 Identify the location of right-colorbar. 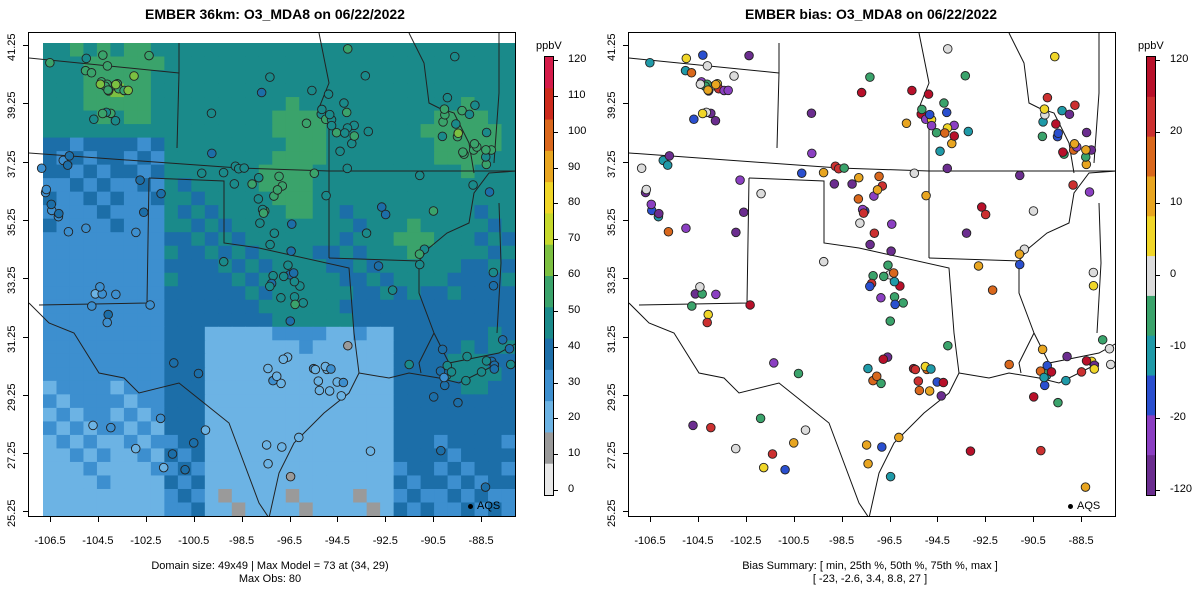
(1151, 276).